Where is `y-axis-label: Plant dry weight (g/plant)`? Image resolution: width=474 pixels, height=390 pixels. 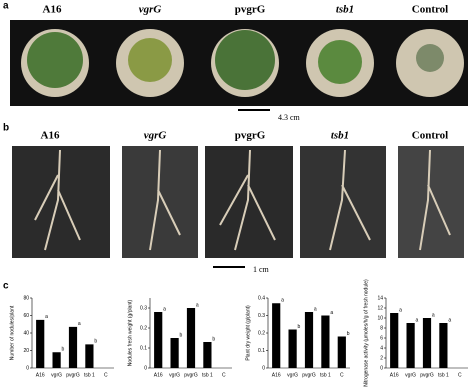 y-axis-label: Plant dry weight (g/plant) is located at coordinates (248, 333).